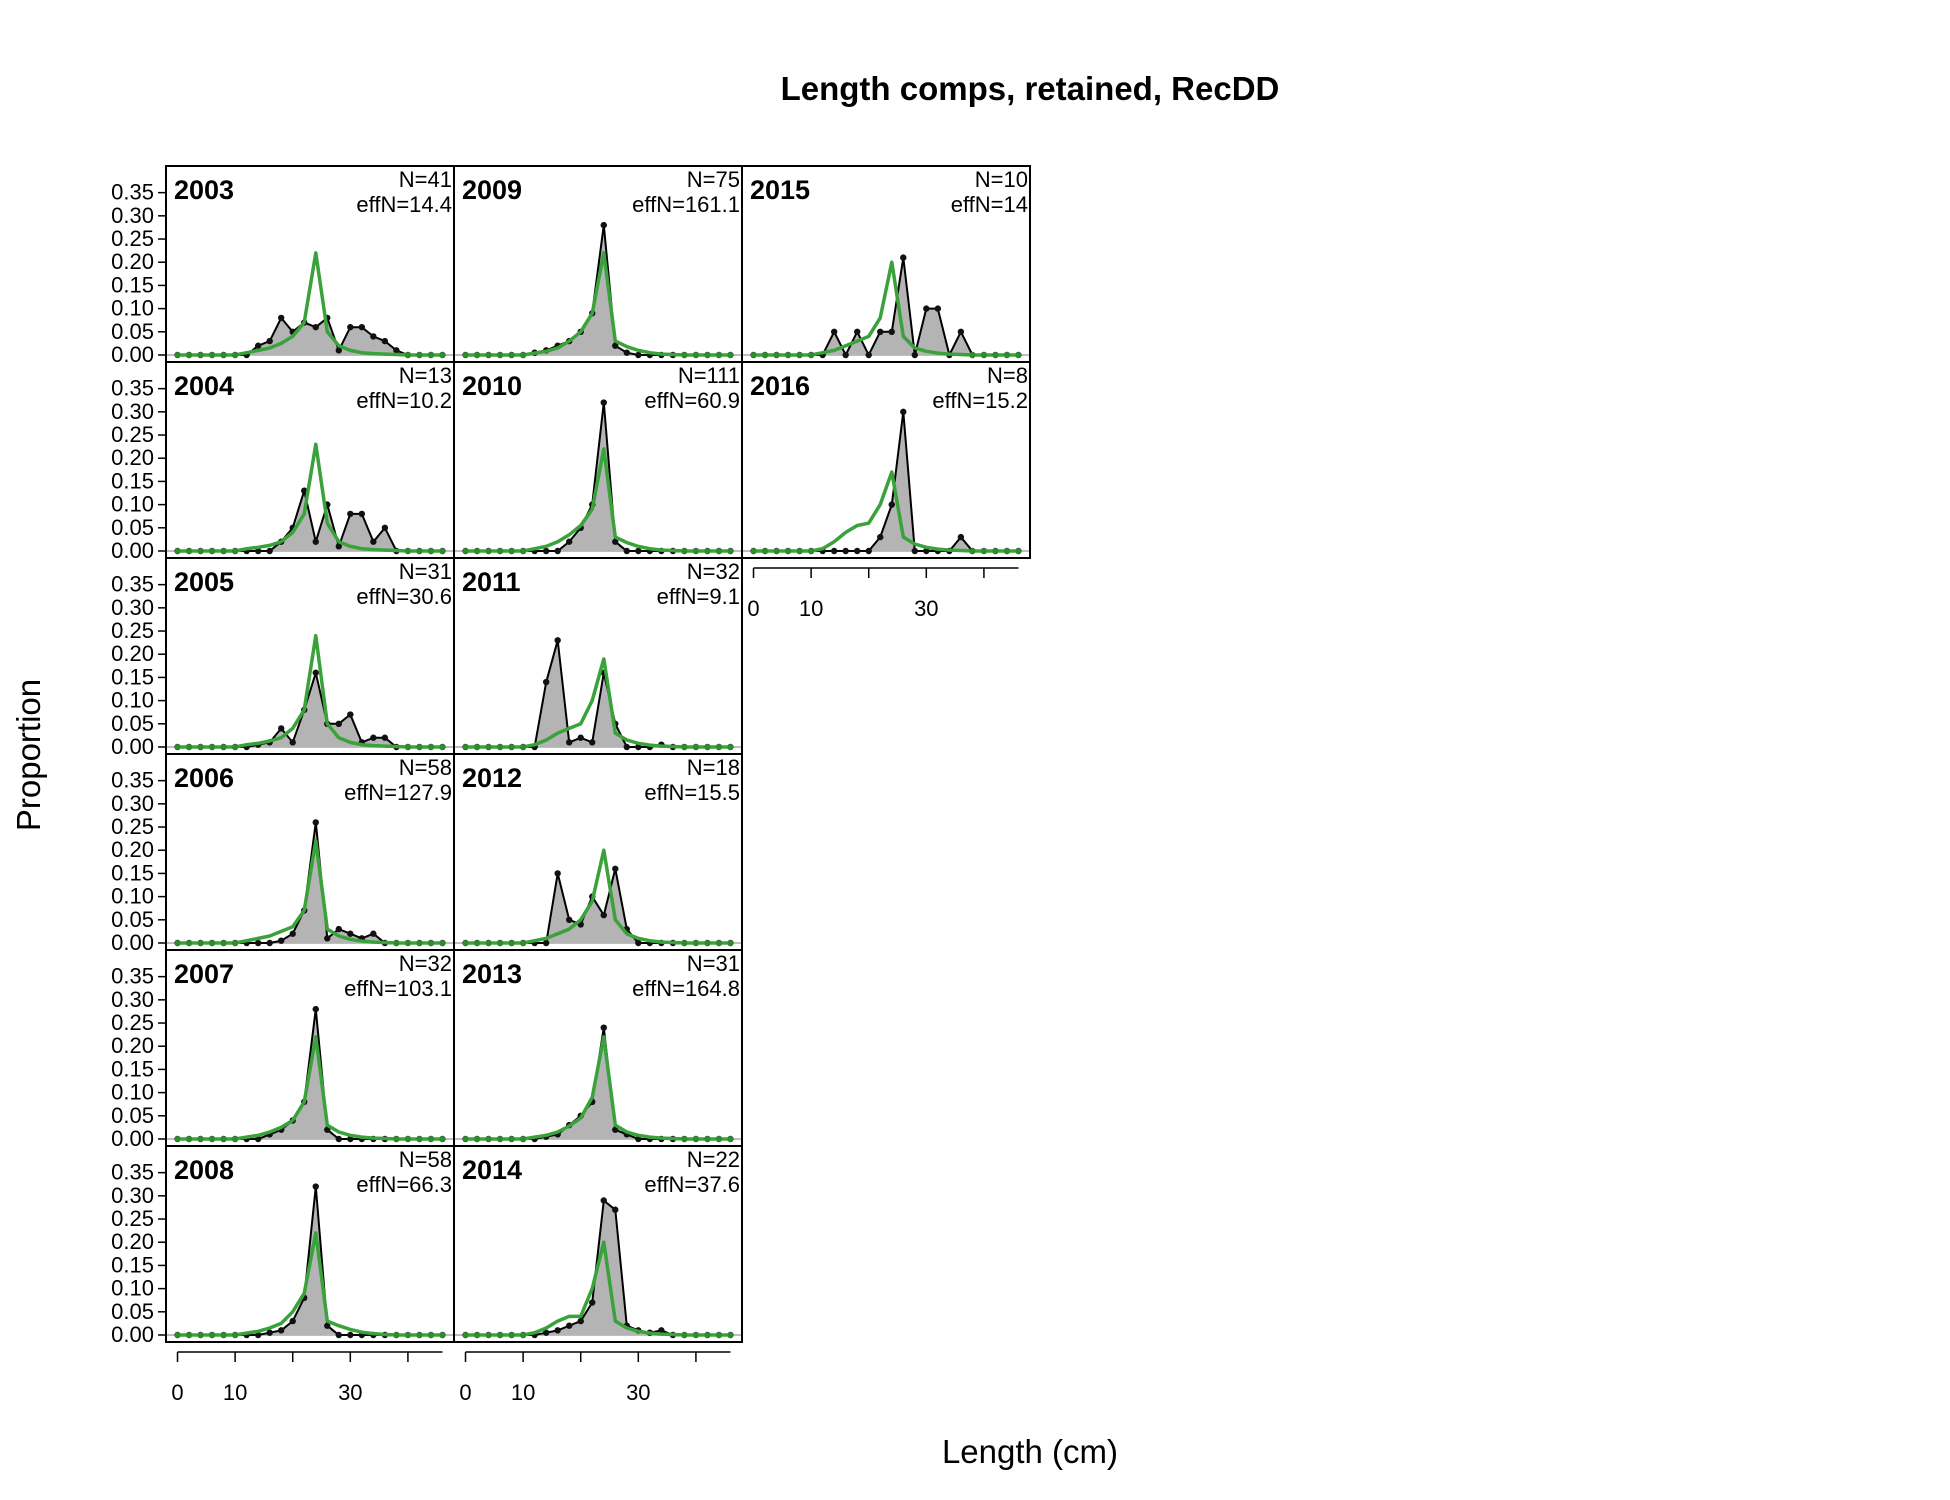 The image size is (1950, 1500). What do you see at coordinates (713, 767) in the screenshot?
I see `panel-n-label: N=18` at bounding box center [713, 767].